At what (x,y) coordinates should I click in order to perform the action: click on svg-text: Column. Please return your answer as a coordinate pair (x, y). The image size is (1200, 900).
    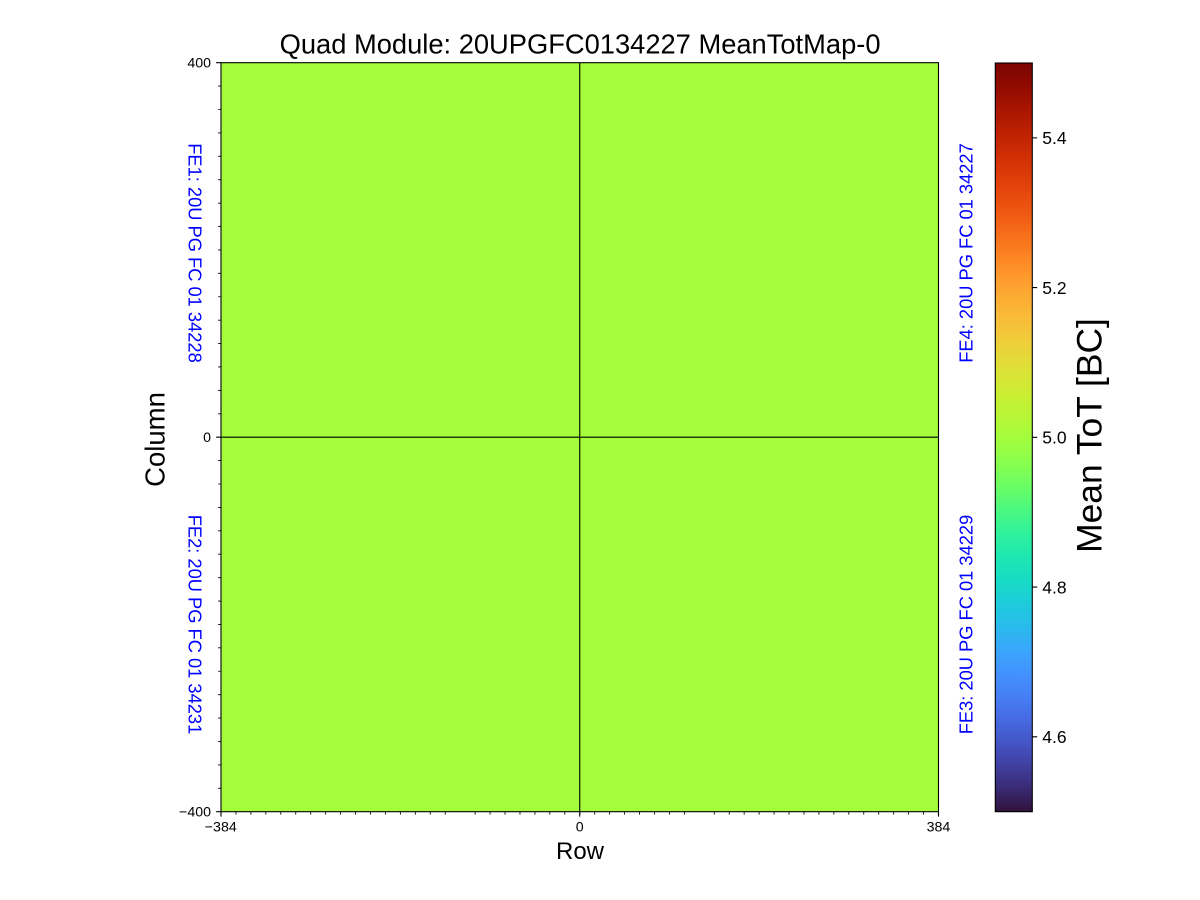
    Looking at the image, I should click on (155, 439).